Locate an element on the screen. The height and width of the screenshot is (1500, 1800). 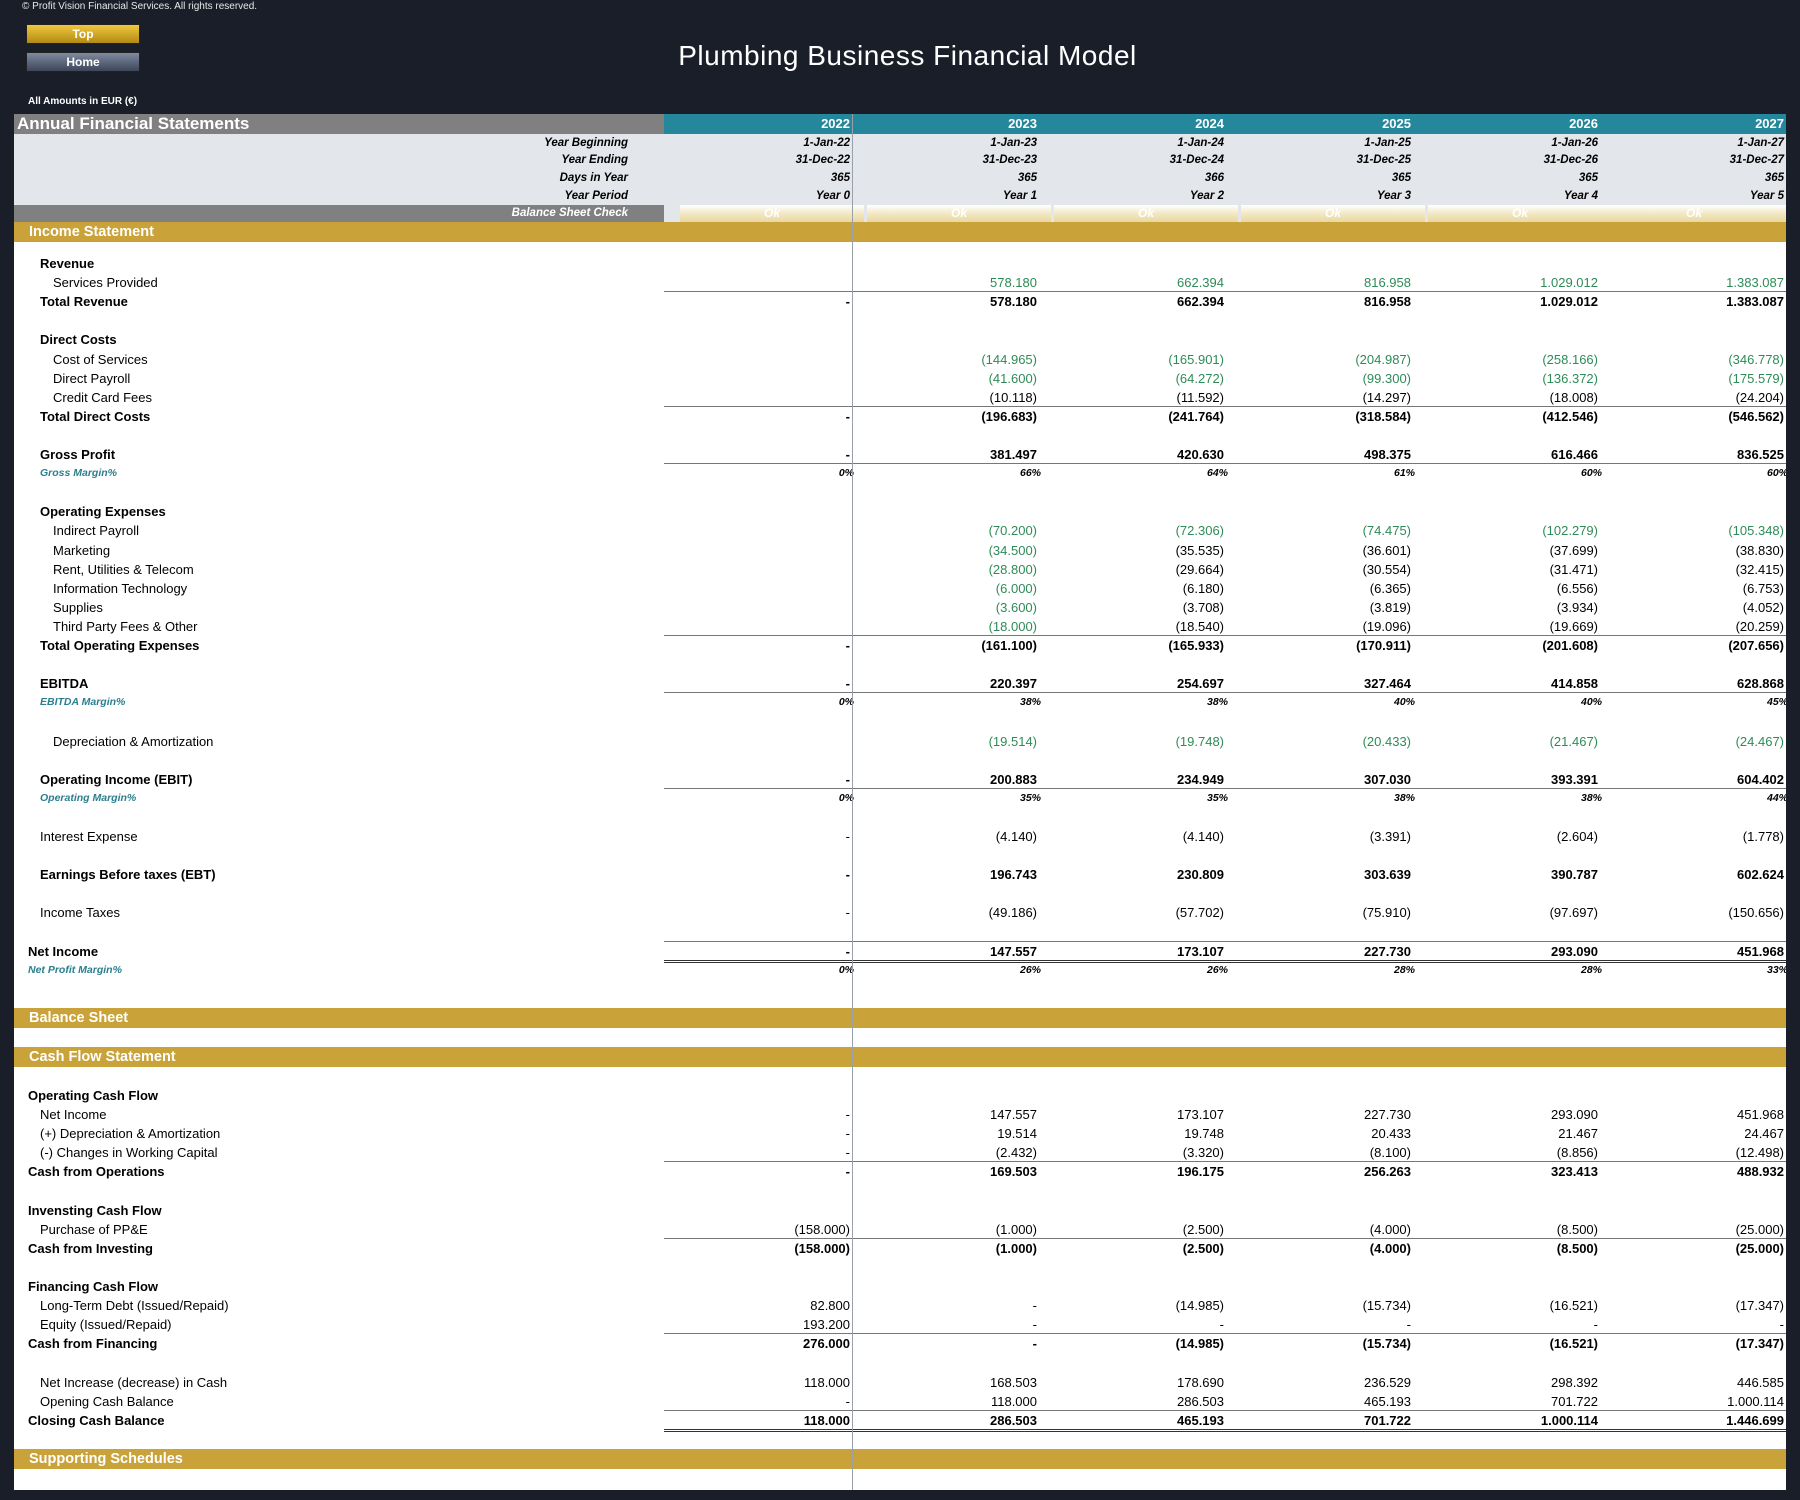
value-cell: (158.000) is located at coordinates (822, 1248).